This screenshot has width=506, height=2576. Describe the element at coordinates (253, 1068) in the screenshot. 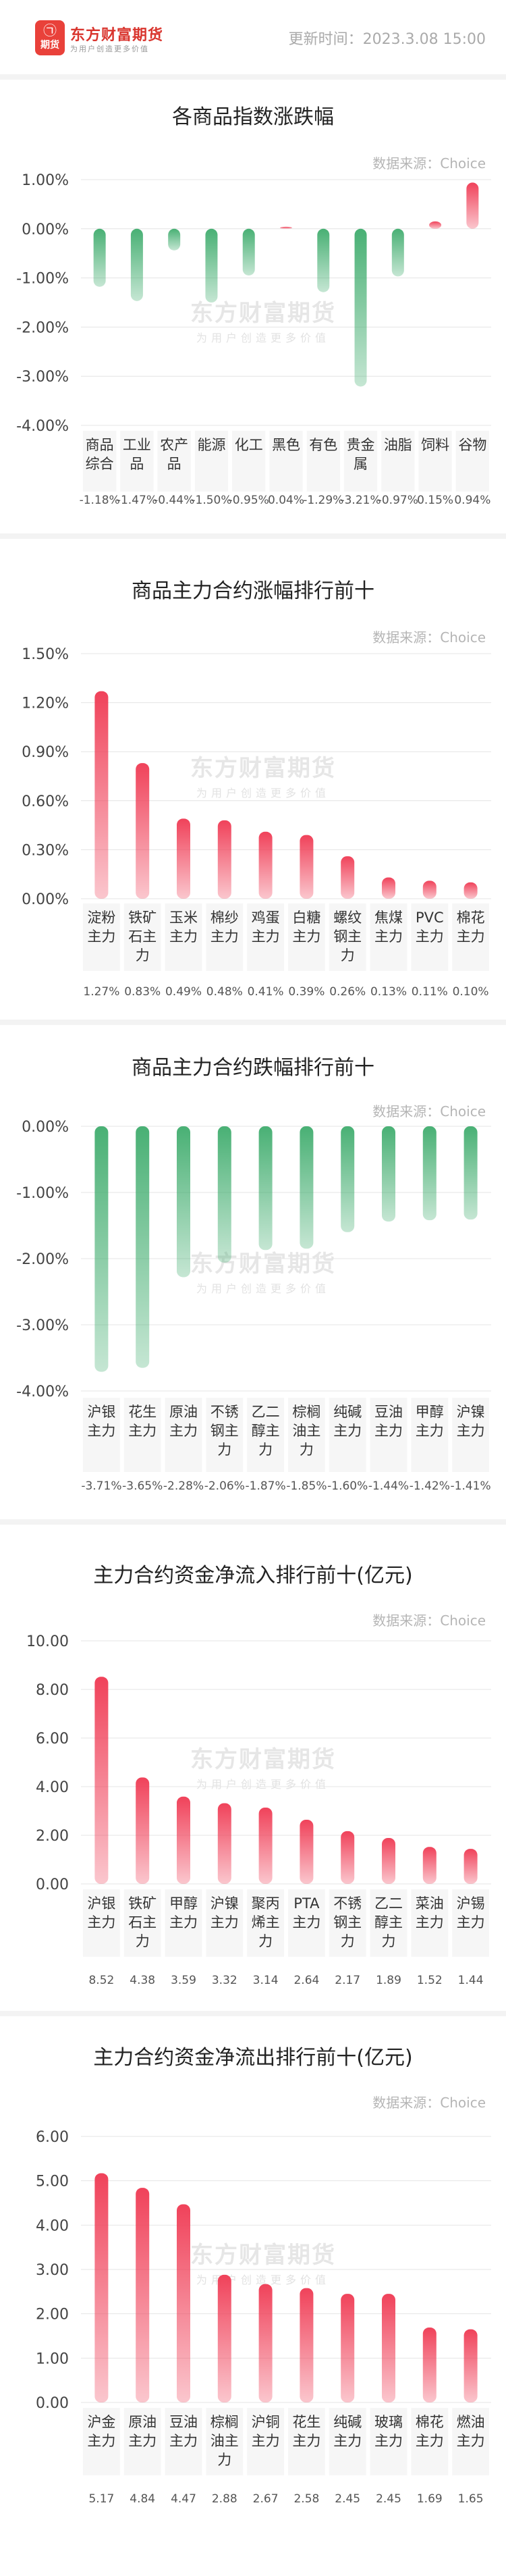

I see `chart-title: 商品主力合约跌幅排行前十` at that location.